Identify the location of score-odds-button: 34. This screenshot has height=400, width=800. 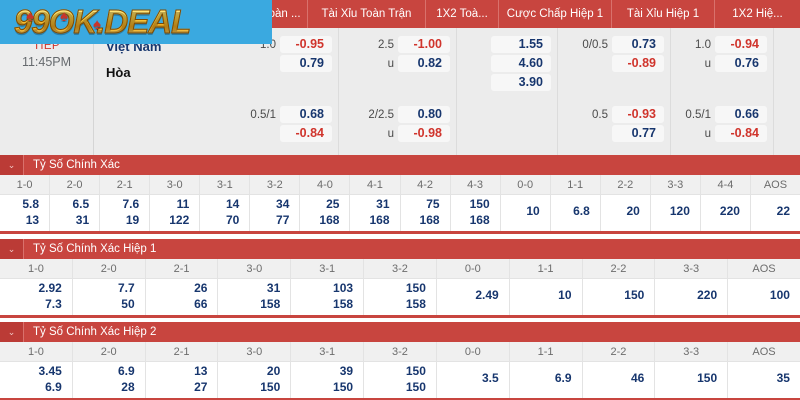
(283, 204).